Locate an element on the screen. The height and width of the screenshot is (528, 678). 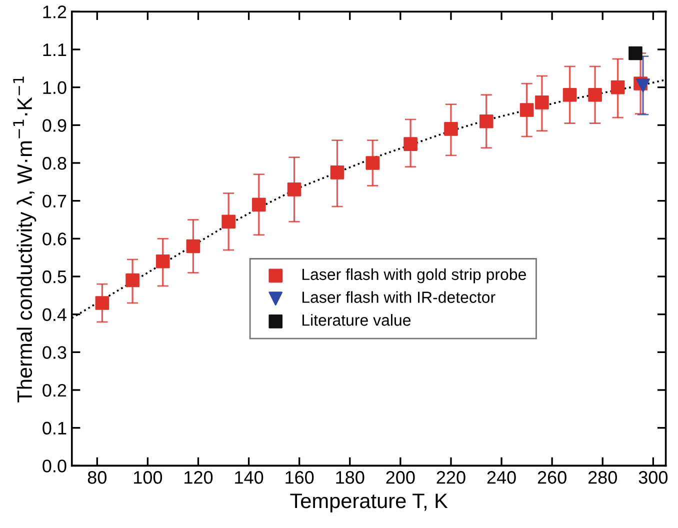
y-tick-label: 0.1 is located at coordinates (54, 428).